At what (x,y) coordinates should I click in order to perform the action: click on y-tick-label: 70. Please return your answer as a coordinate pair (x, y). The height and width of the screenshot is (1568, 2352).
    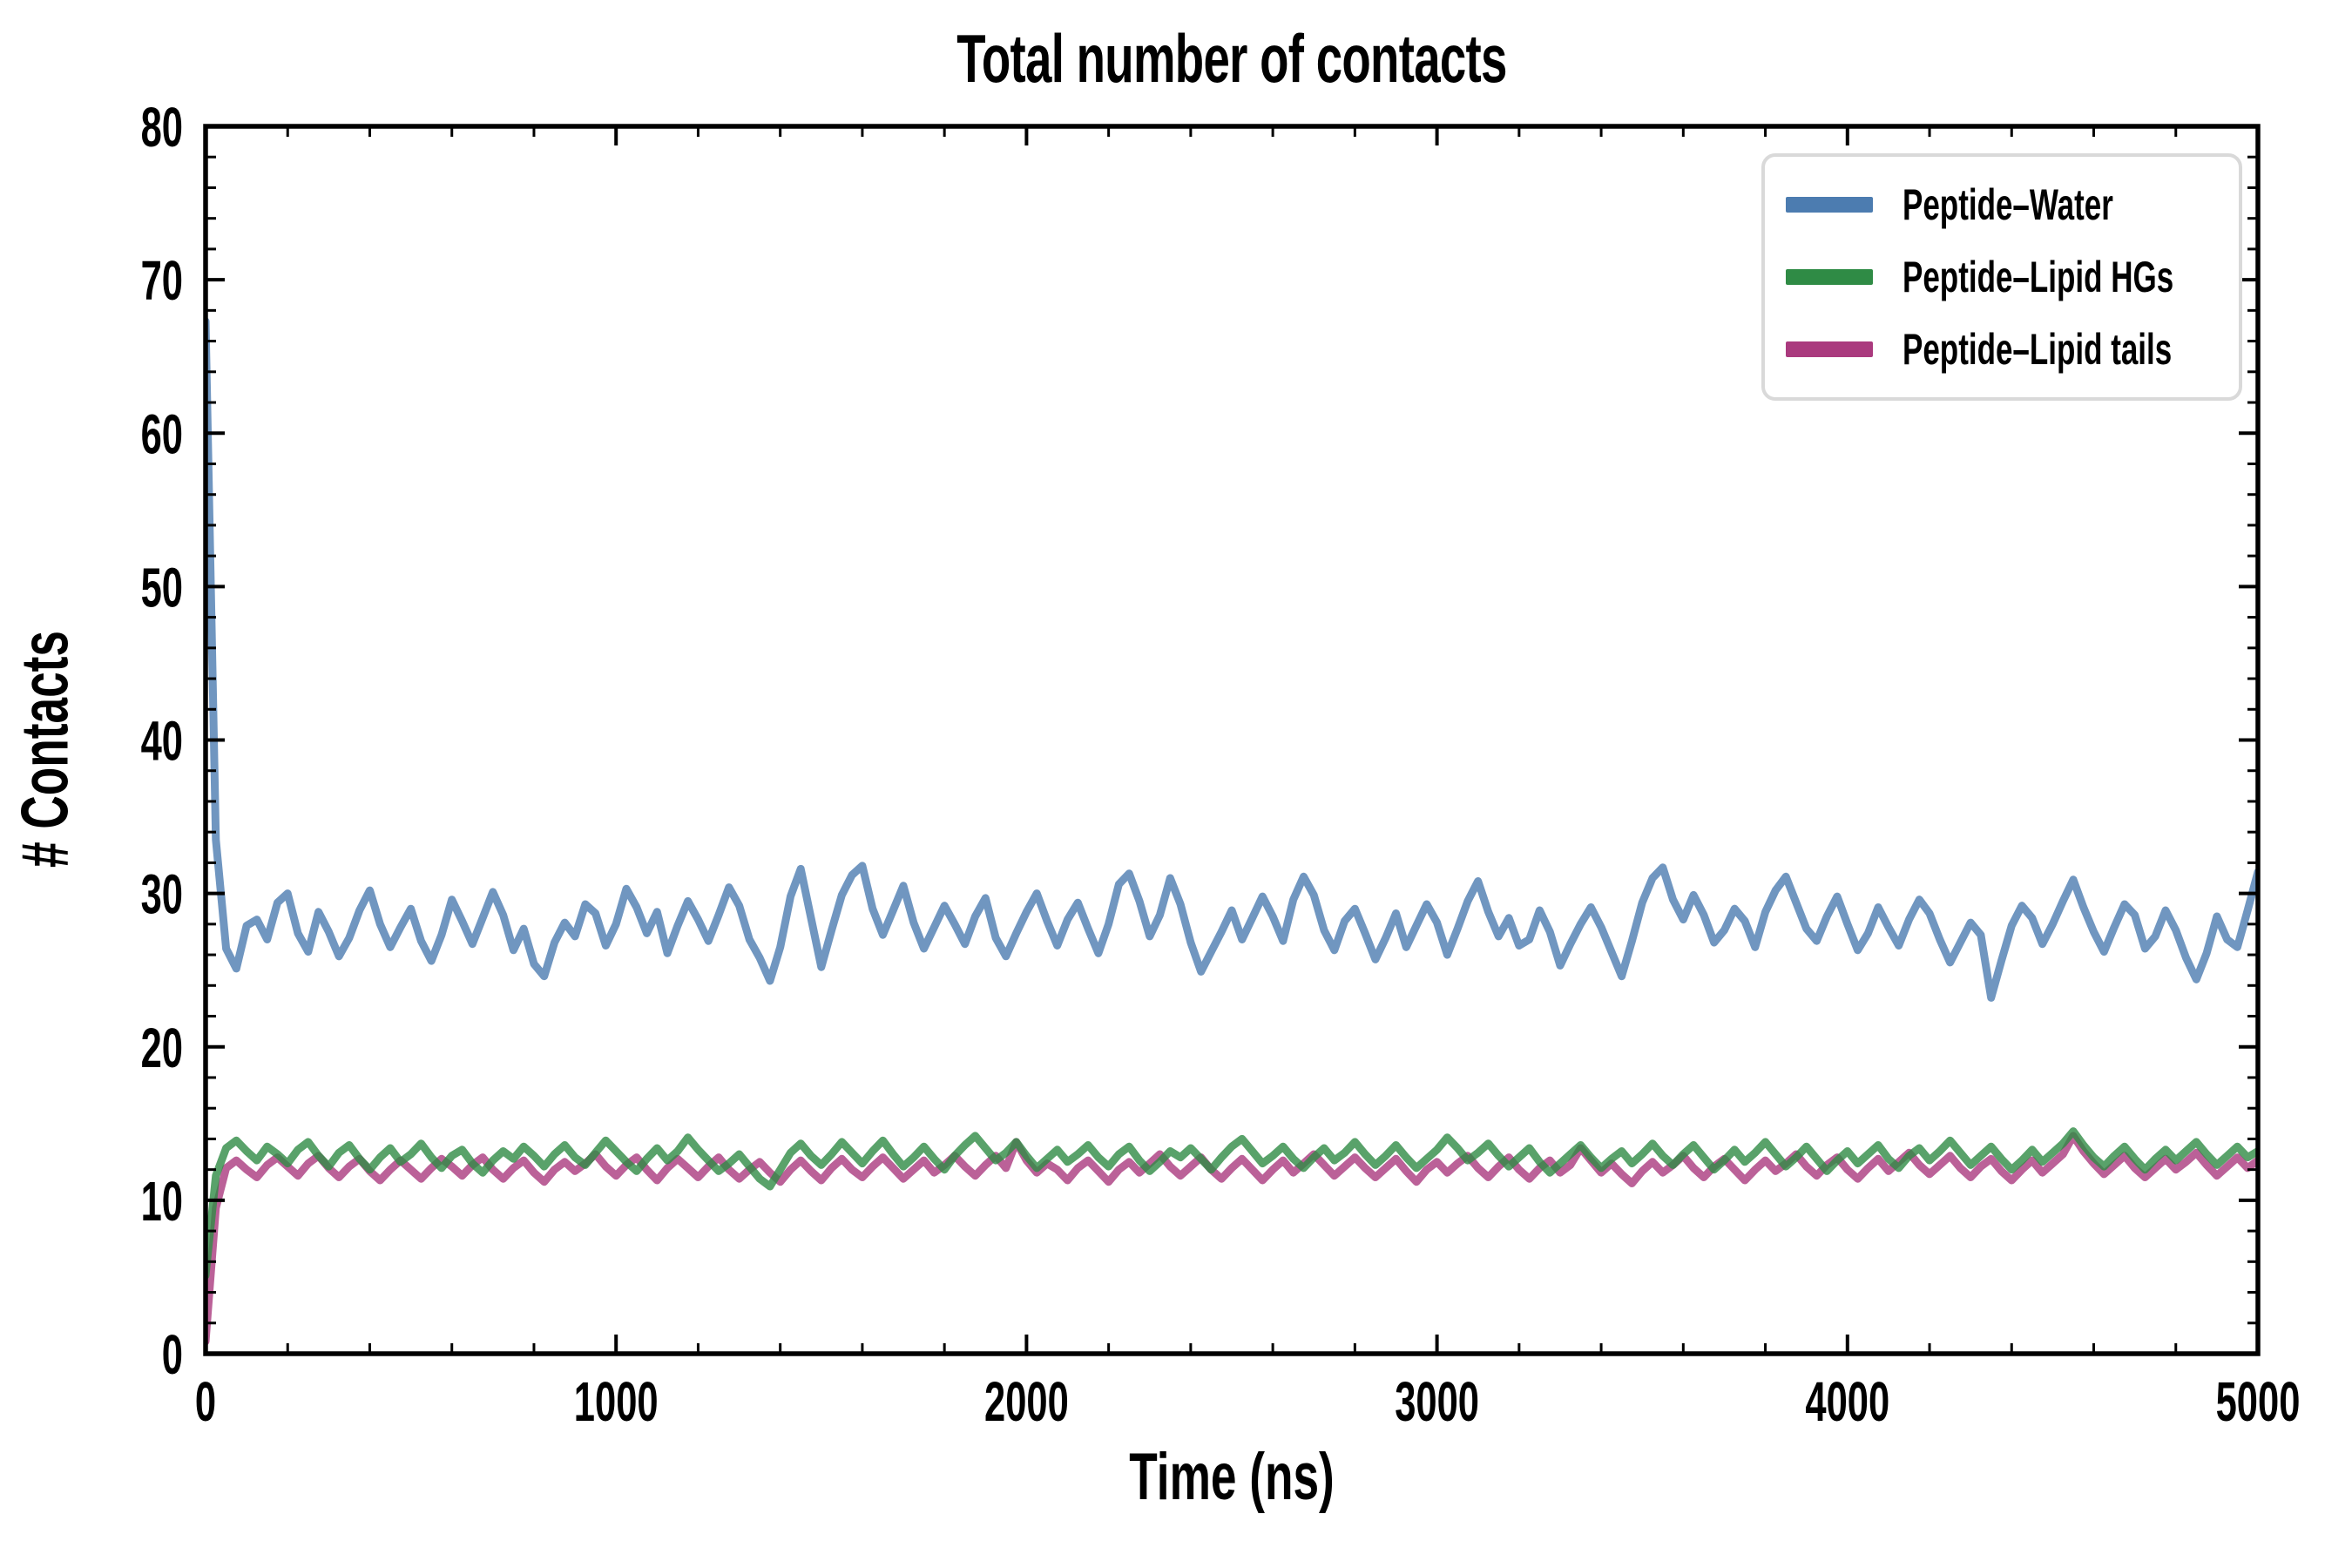
    Looking at the image, I should click on (162, 281).